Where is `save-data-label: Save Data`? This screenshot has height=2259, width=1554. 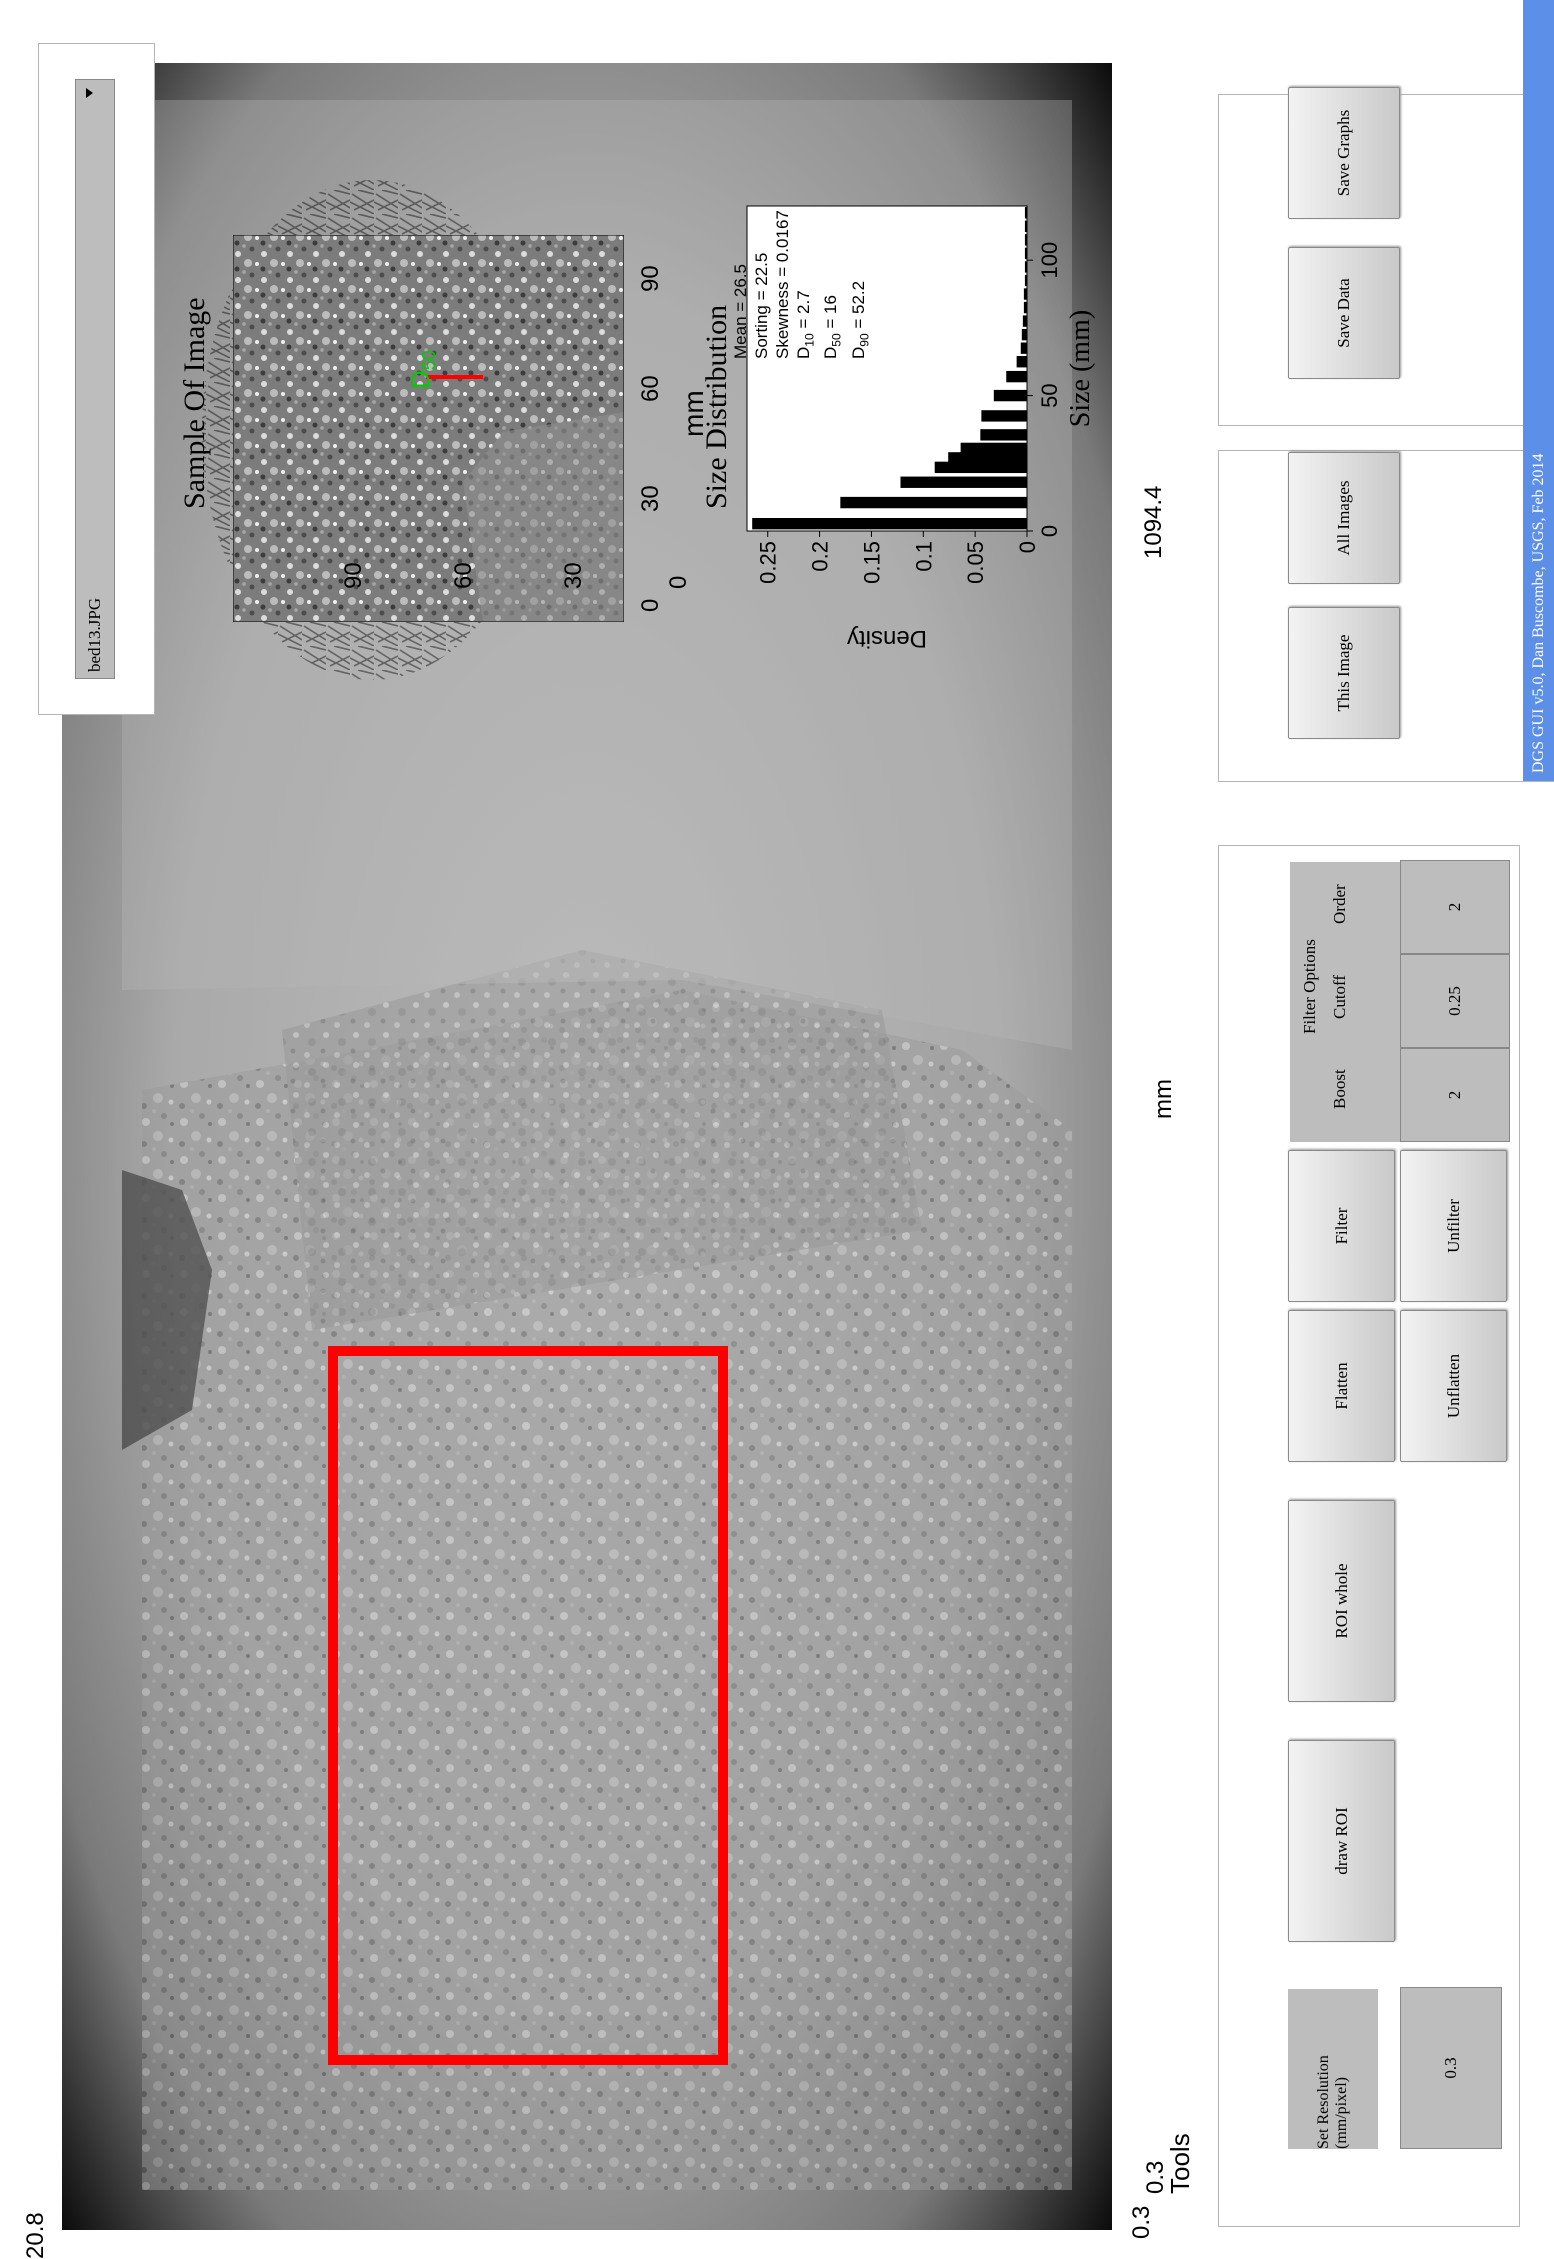 save-data-label: Save Data is located at coordinates (1343, 313).